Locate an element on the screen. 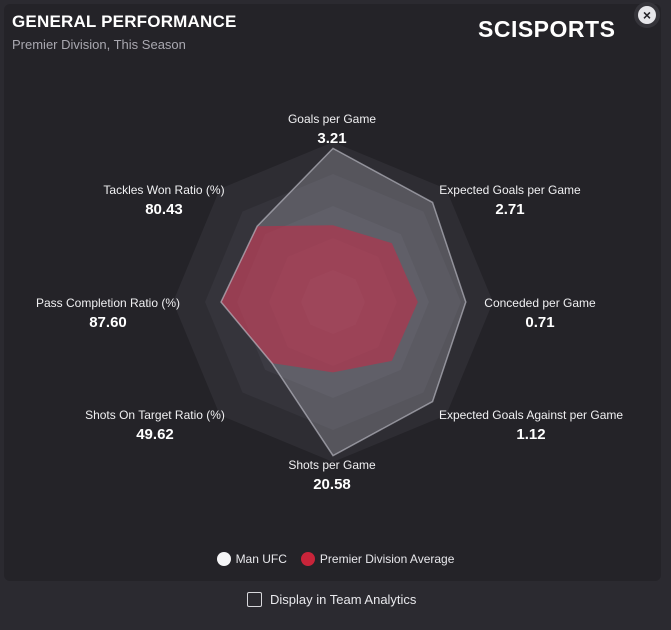 Image resolution: width=671 pixels, height=630 pixels. legend-item-team: Man UFC is located at coordinates (251, 559).